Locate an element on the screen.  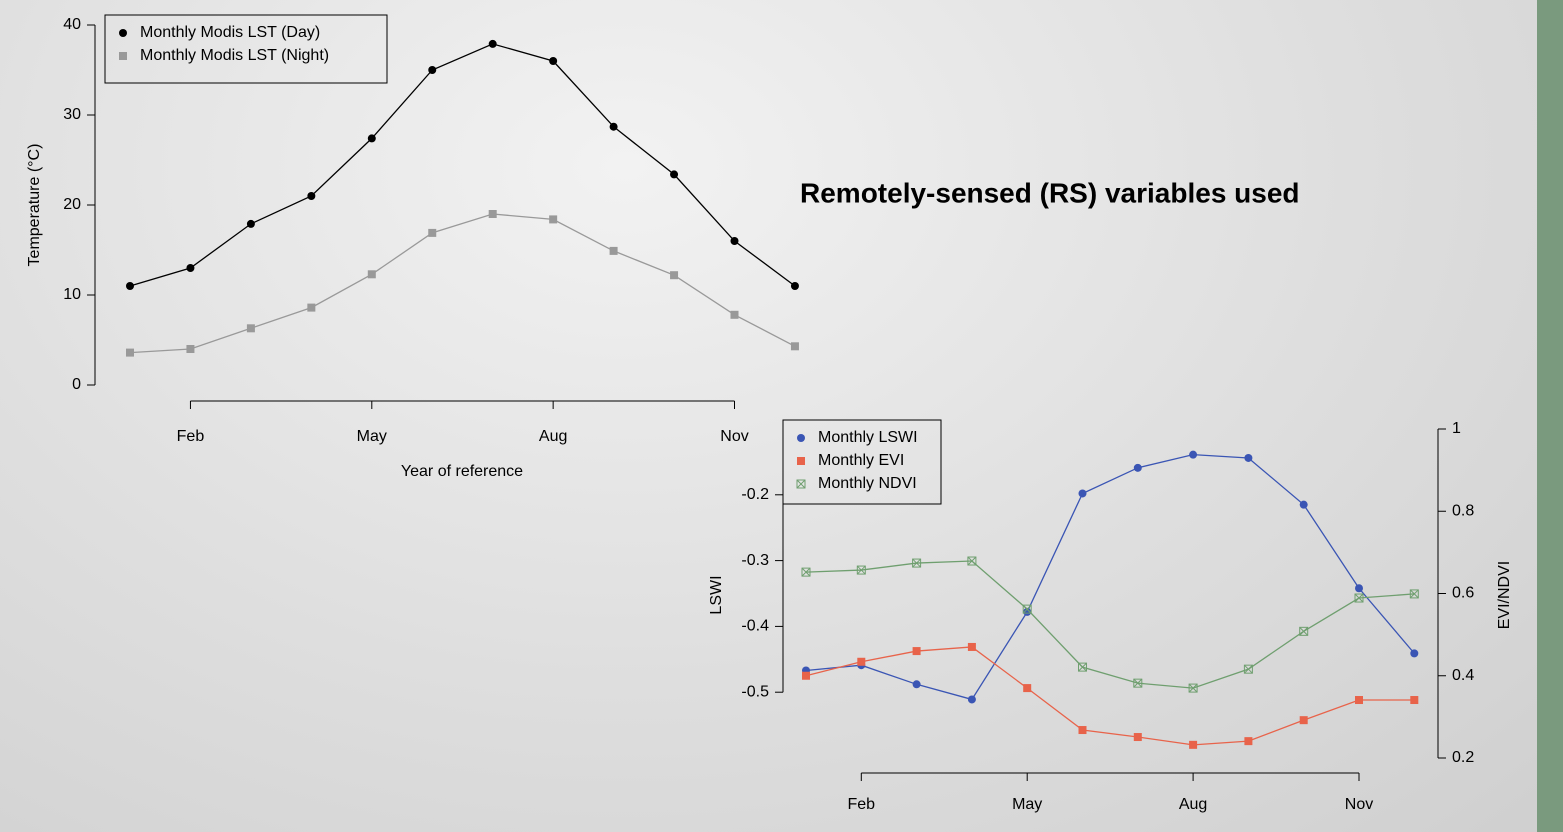
legend-label: Monthly LSWI is located at coordinates (868, 437).